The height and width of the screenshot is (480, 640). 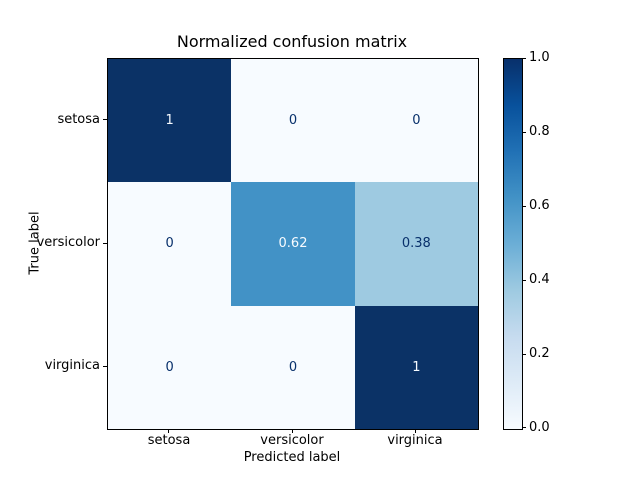 I want to click on heatmap-cell: 0.62, so click(x=293, y=244).